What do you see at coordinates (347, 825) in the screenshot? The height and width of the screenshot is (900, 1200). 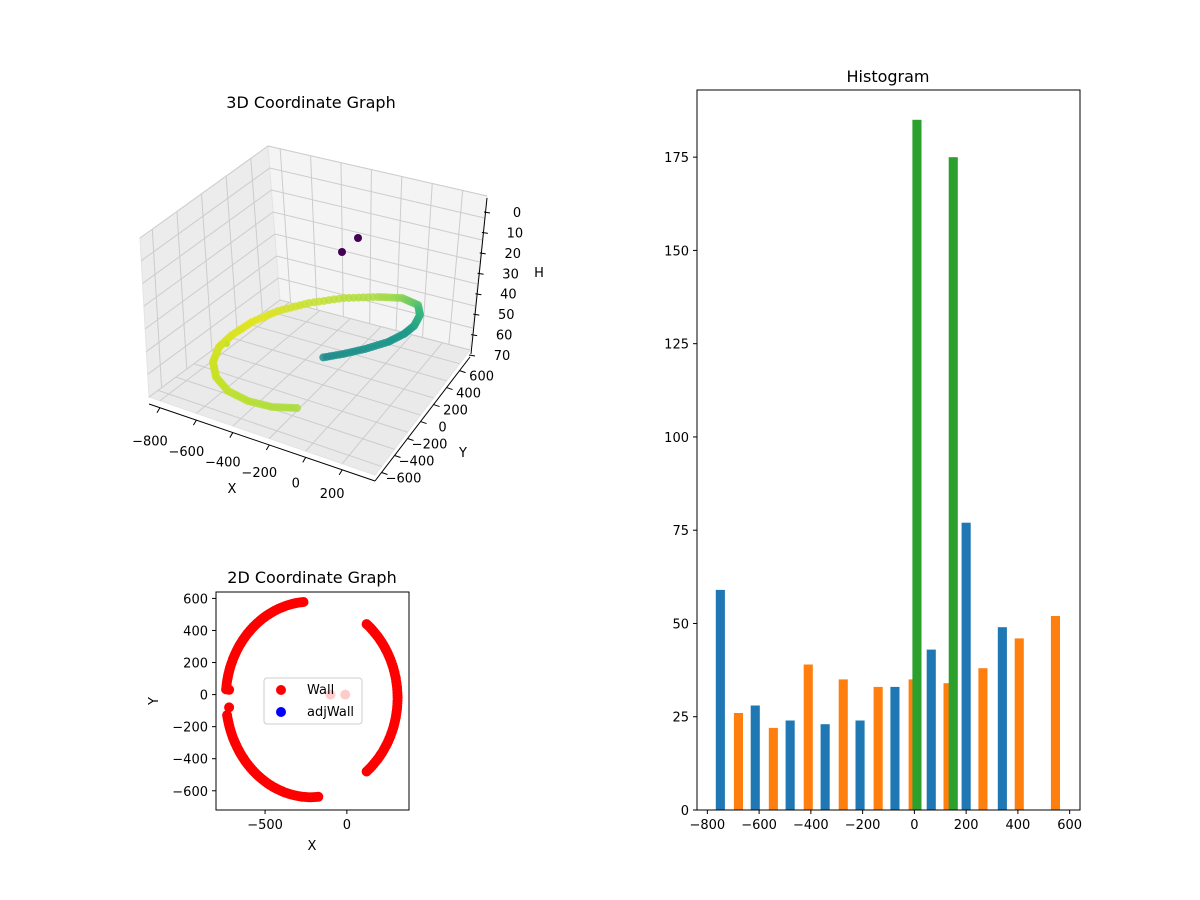 I see `x-tick-label-2d: 0` at bounding box center [347, 825].